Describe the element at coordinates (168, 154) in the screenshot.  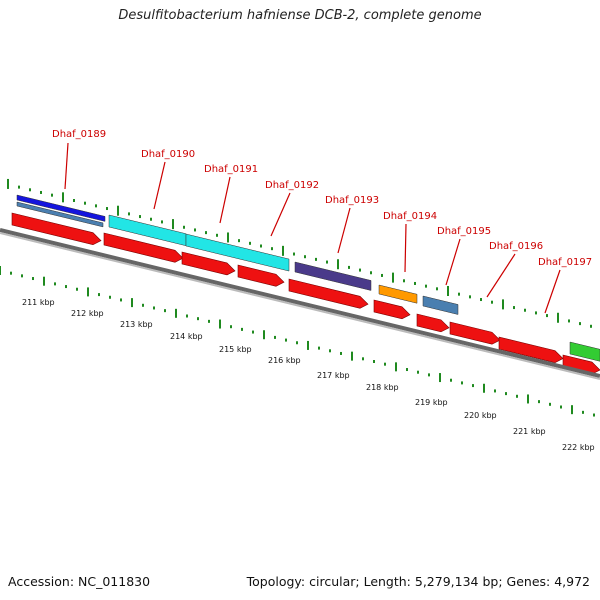
I see `gene-label: Dhaf_0190` at that location.